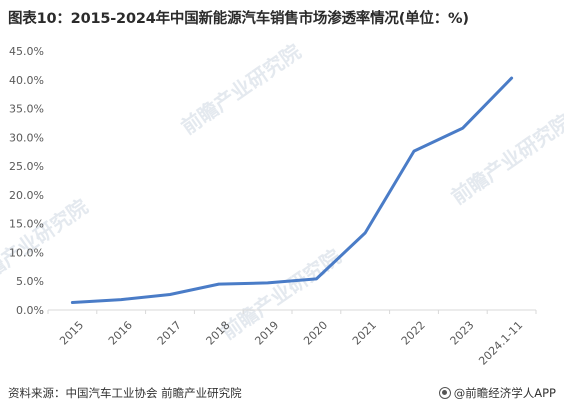 This screenshot has width=564, height=413. Describe the element at coordinates (444, 393) in the screenshot. I see `brand-logo-icon` at that location.